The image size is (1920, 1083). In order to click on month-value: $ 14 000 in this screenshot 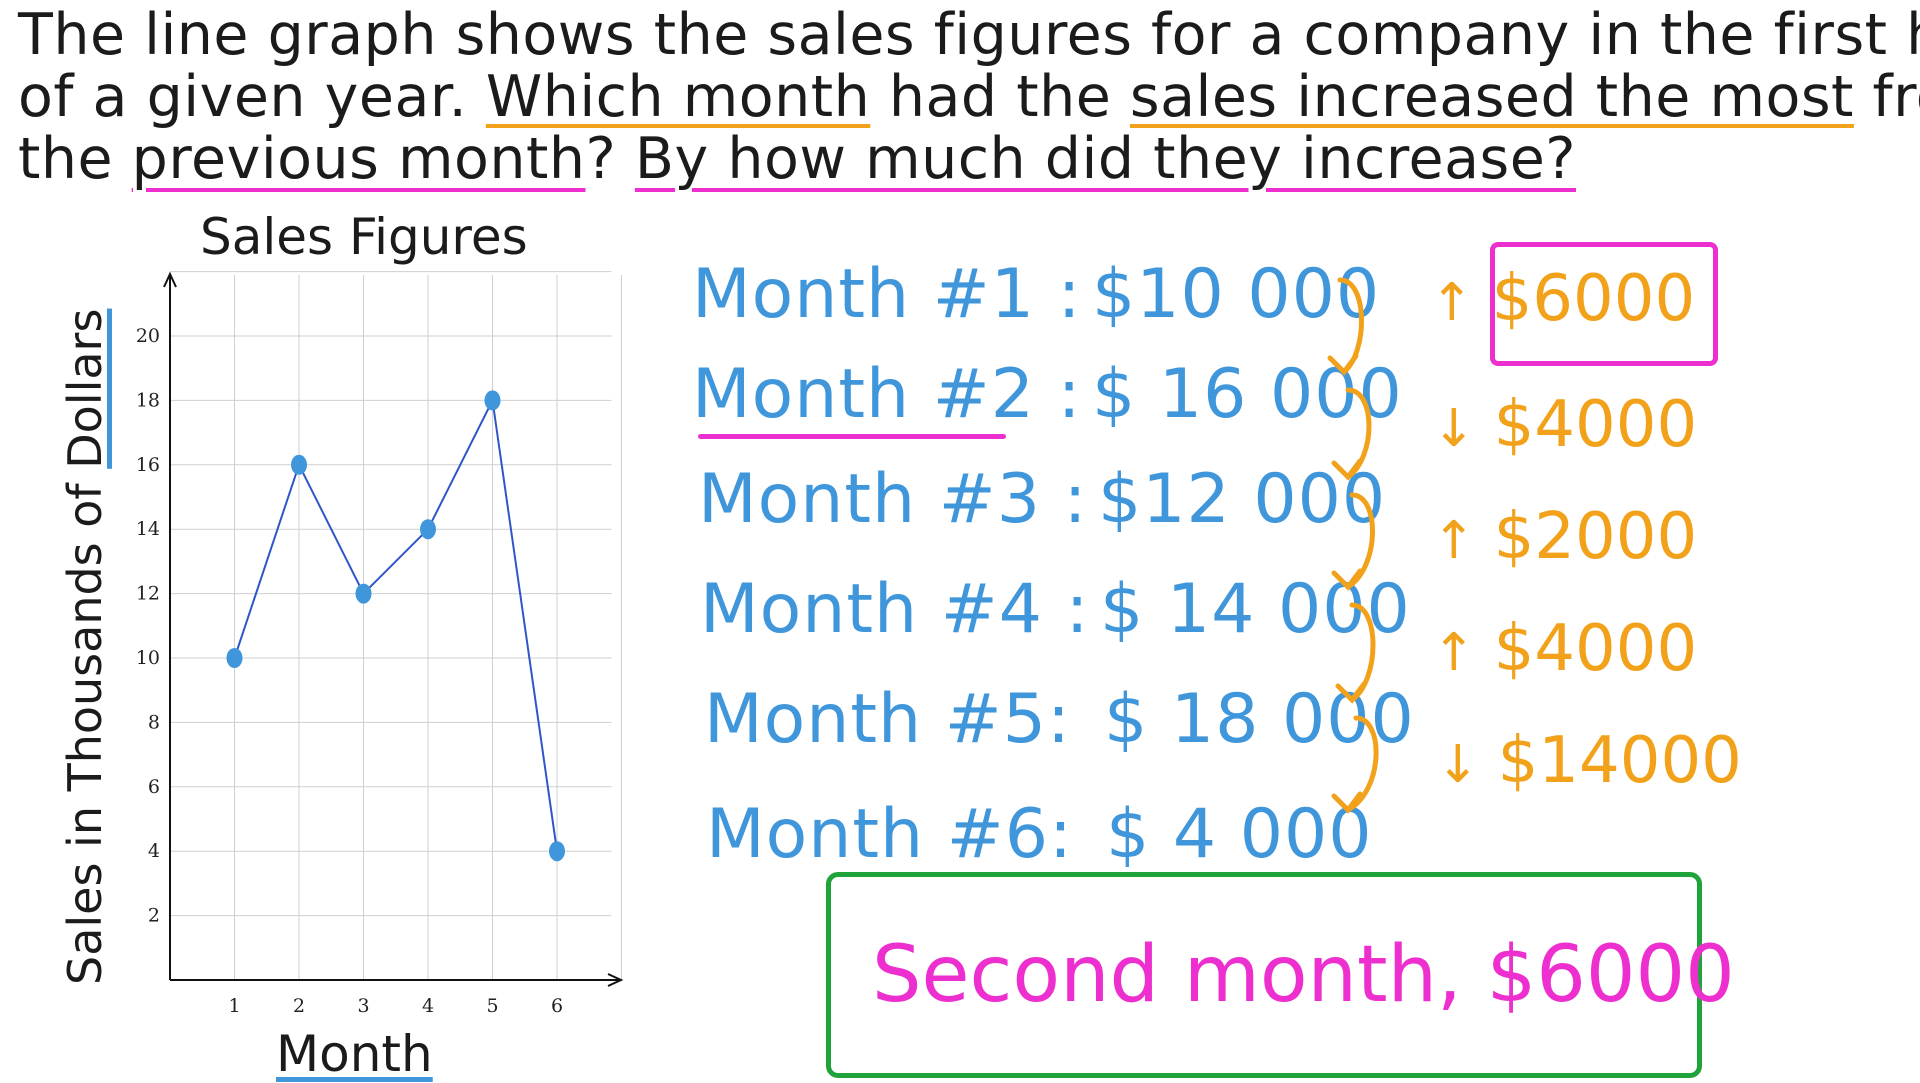, I will do `click(1255, 609)`.